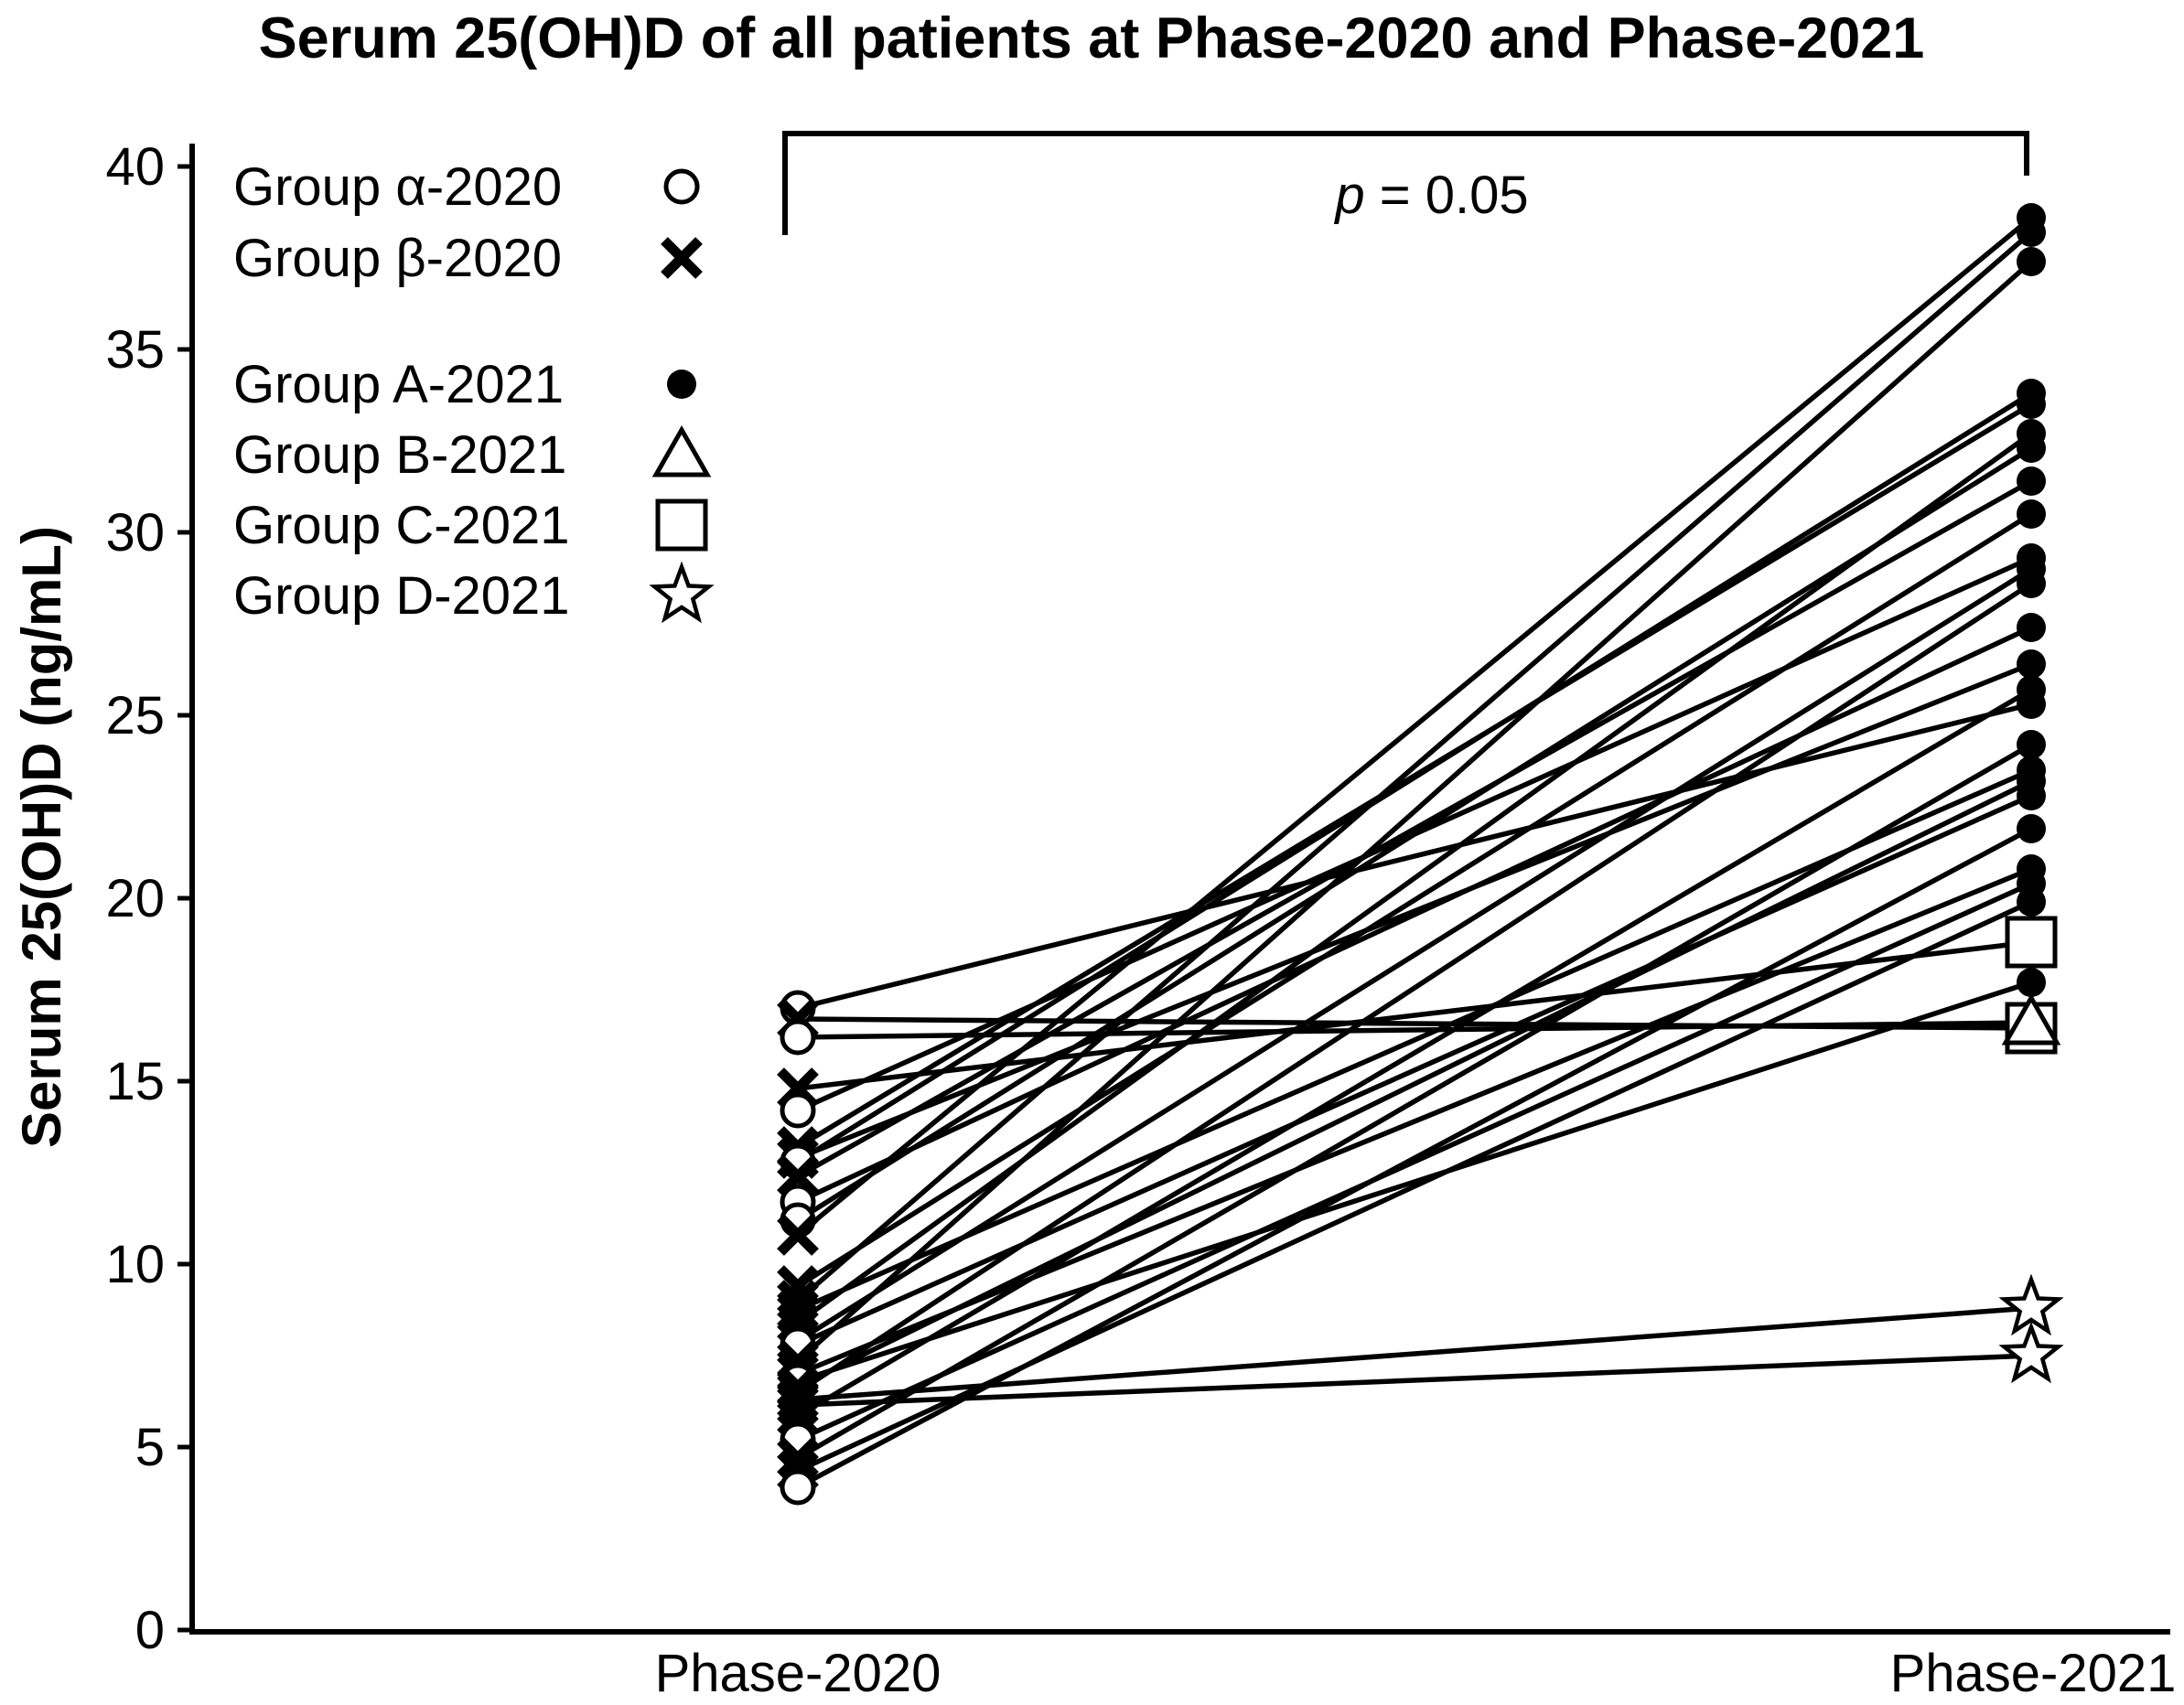  Describe the element at coordinates (1348, 195) in the screenshot. I see `p-symbol: p` at that location.